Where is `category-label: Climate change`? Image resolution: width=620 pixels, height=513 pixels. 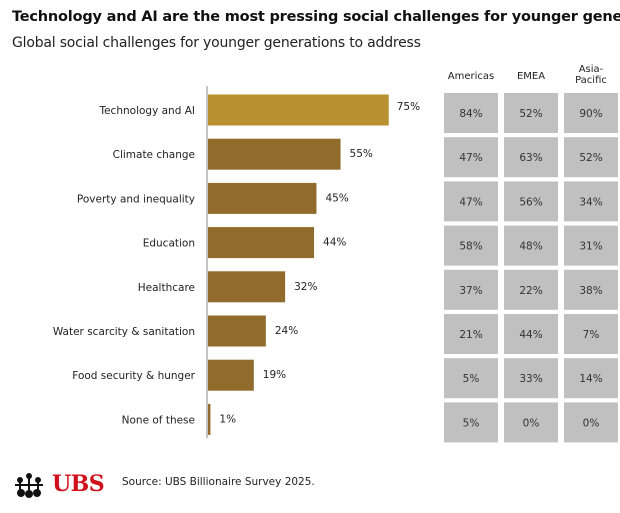
category-label: Climate change is located at coordinates (154, 155).